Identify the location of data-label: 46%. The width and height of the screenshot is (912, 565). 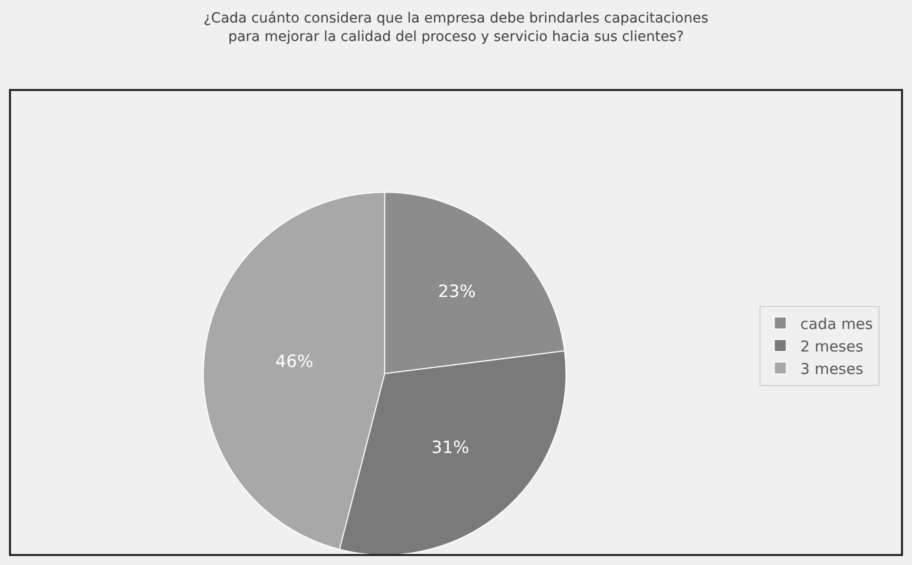
(294, 362).